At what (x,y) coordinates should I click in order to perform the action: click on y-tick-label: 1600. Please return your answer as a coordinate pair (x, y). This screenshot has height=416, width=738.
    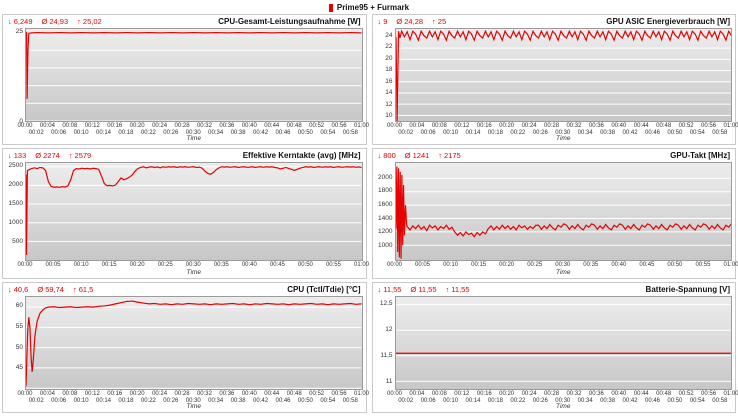
    Looking at the image, I should click on (385, 204).